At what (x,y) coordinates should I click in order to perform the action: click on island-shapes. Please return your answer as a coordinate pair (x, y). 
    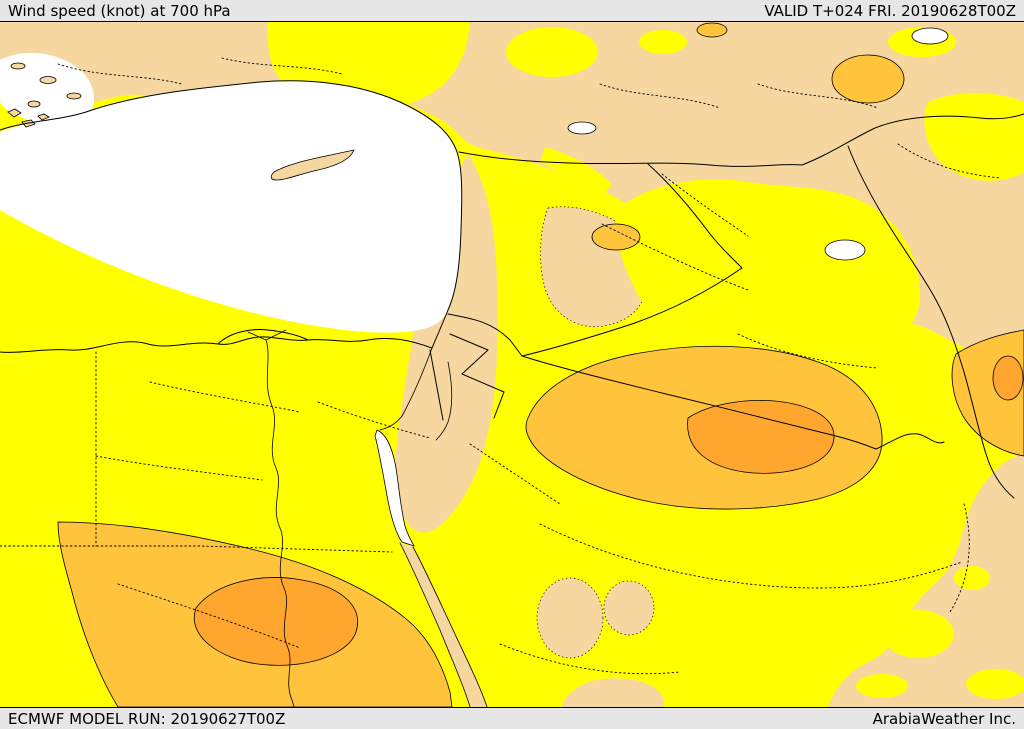
    Looking at the image, I should click on (181, 121).